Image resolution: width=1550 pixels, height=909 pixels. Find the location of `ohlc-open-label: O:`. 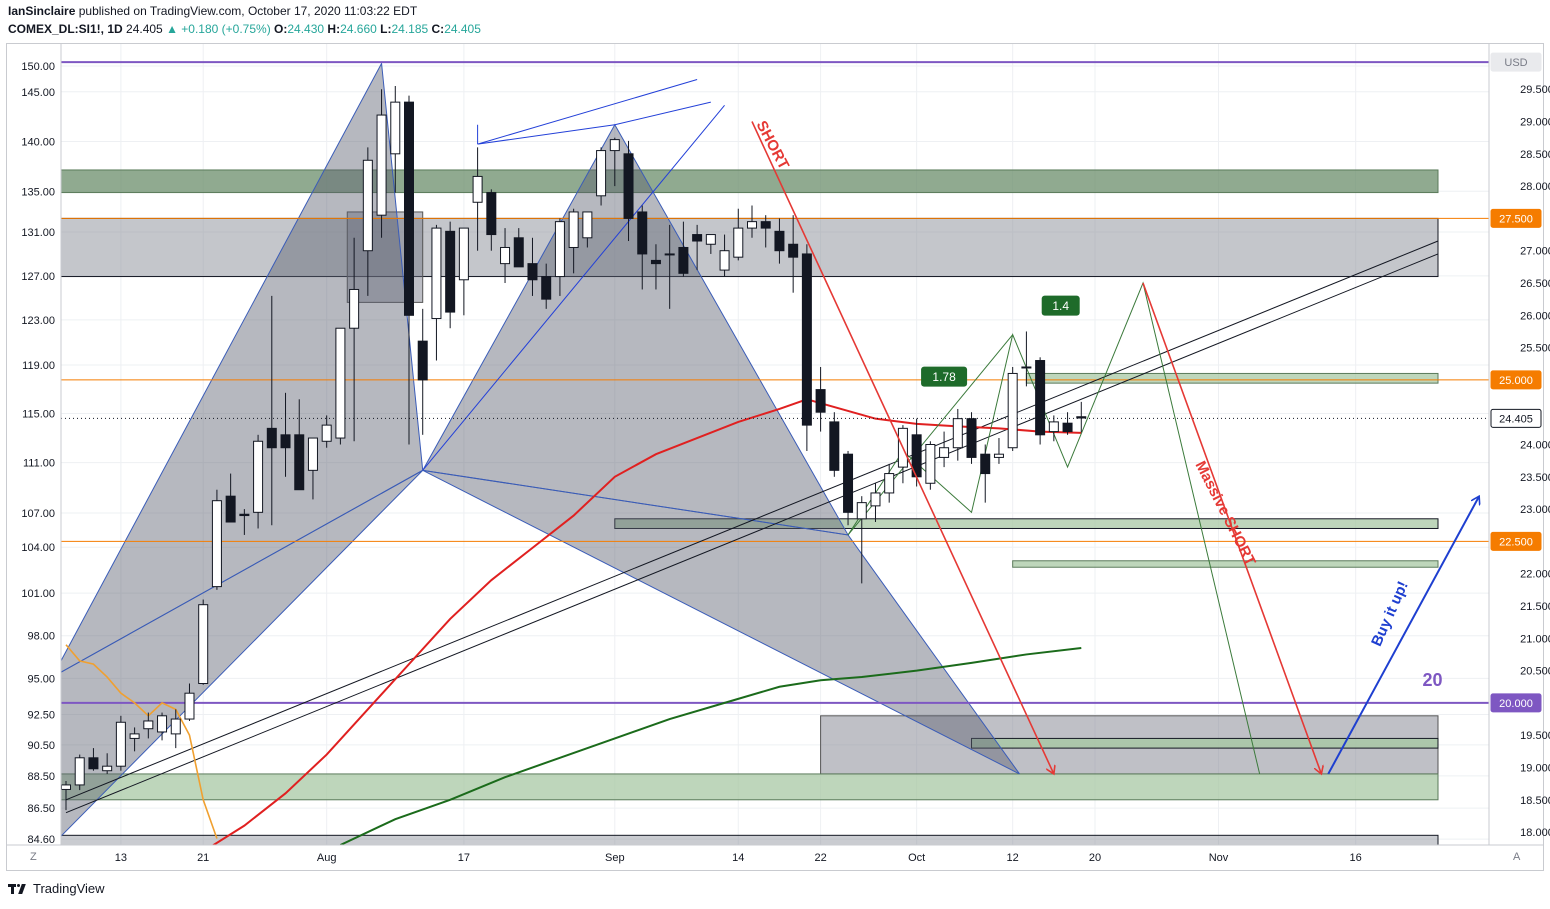

ohlc-open-label: O: is located at coordinates (281, 29).